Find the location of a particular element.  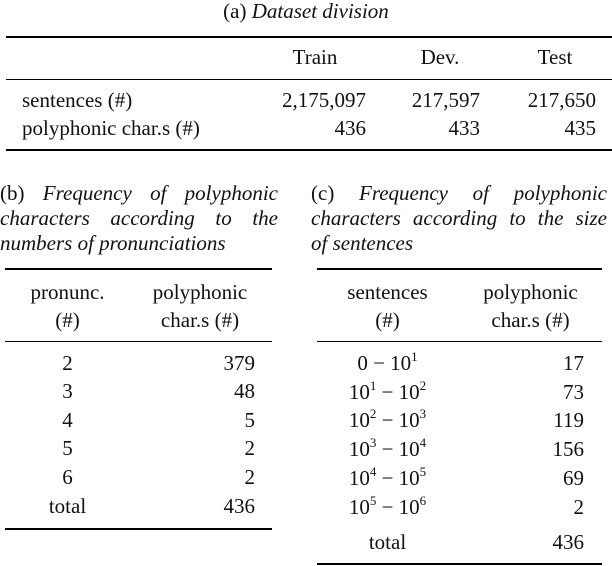

range-from-exponent: 4 is located at coordinates (373, 471).